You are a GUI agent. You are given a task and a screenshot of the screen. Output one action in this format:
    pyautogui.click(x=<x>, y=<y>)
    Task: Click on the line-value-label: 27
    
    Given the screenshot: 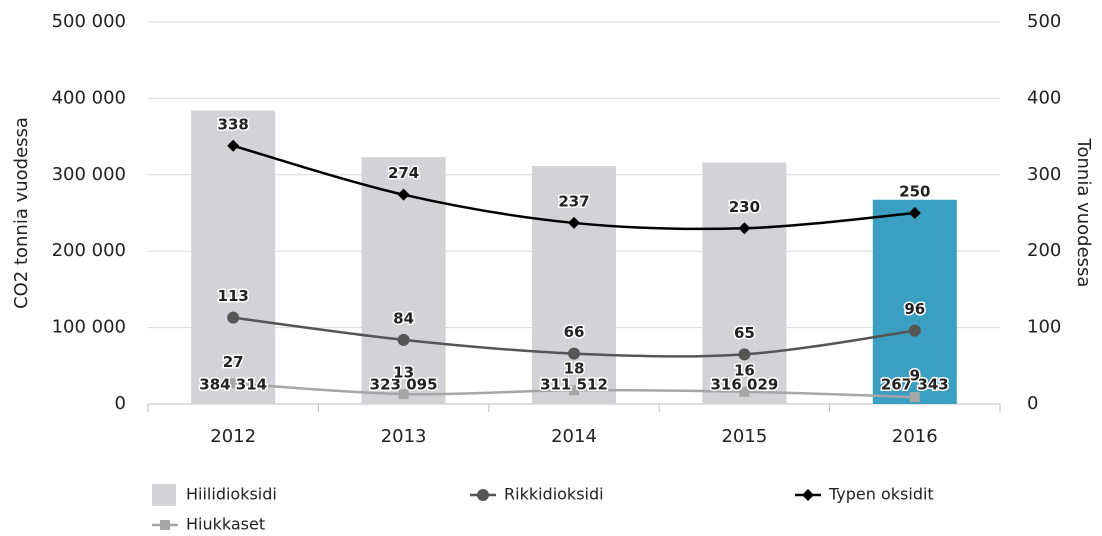 What is the action you would take?
    pyautogui.click(x=233, y=362)
    